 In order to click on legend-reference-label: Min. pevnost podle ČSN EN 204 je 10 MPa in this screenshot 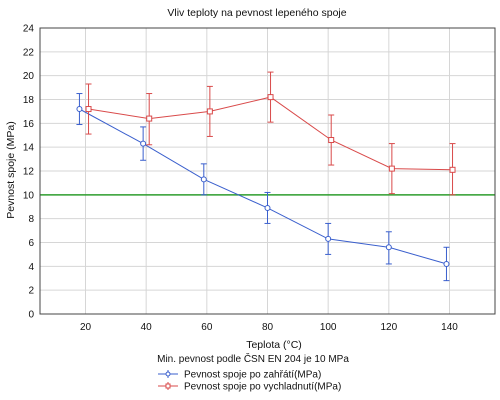, I will do `click(253, 358)`.